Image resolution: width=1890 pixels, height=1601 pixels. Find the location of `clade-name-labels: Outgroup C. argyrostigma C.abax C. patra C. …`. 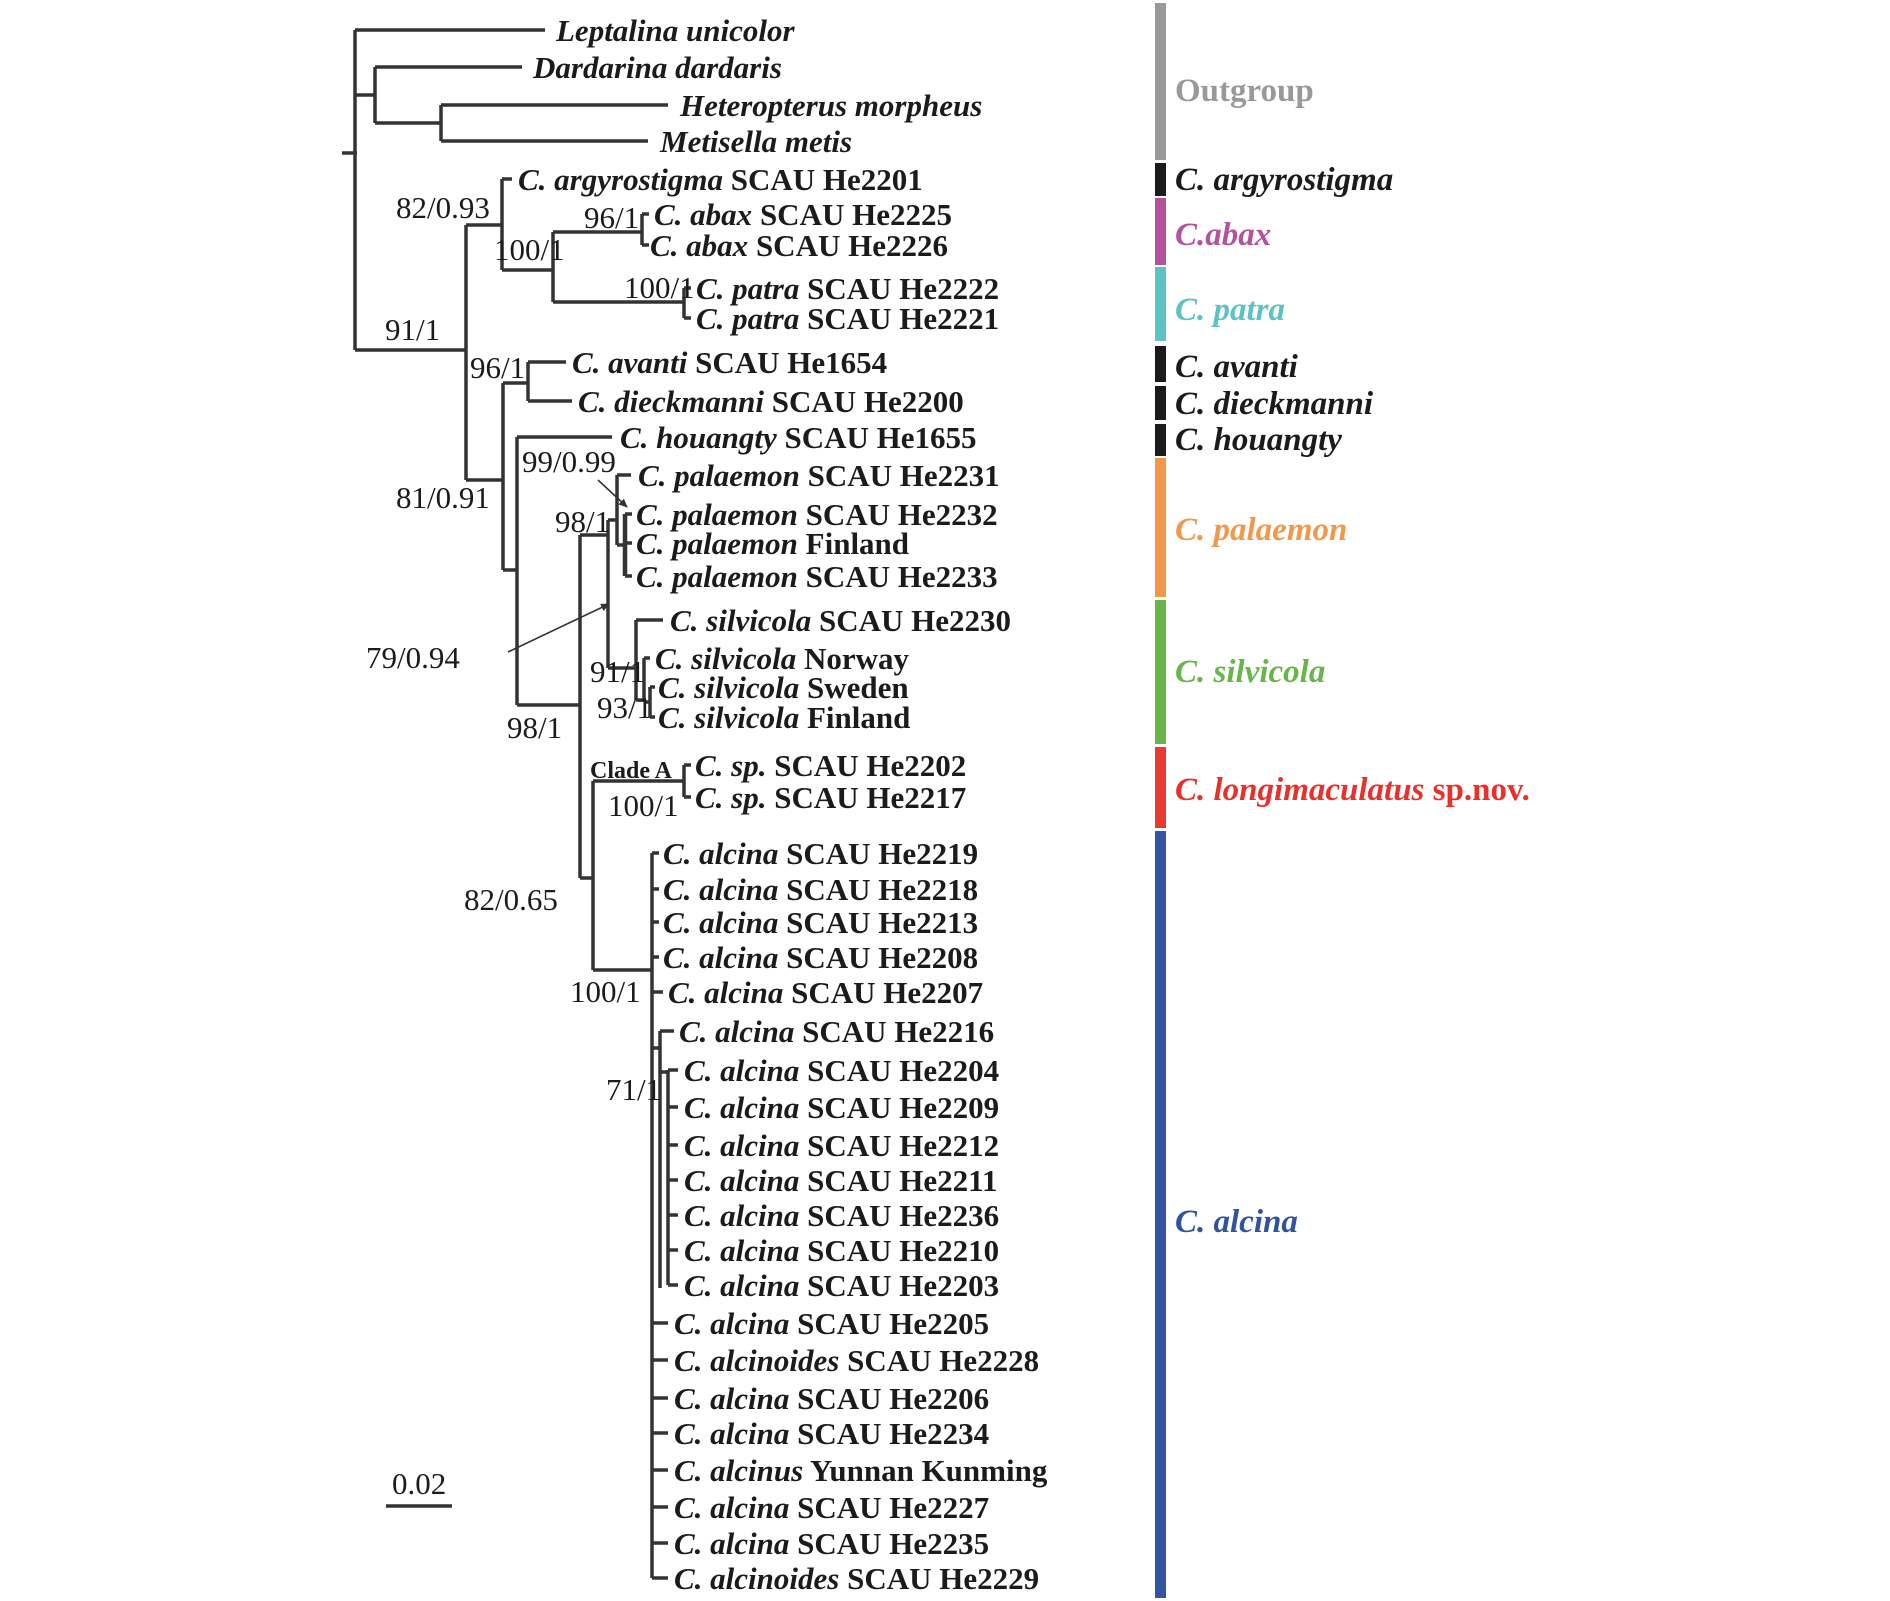

clade-name-labels: Outgroup C. argyrostigma C.abax C. patra C. … is located at coordinates (1352, 656).